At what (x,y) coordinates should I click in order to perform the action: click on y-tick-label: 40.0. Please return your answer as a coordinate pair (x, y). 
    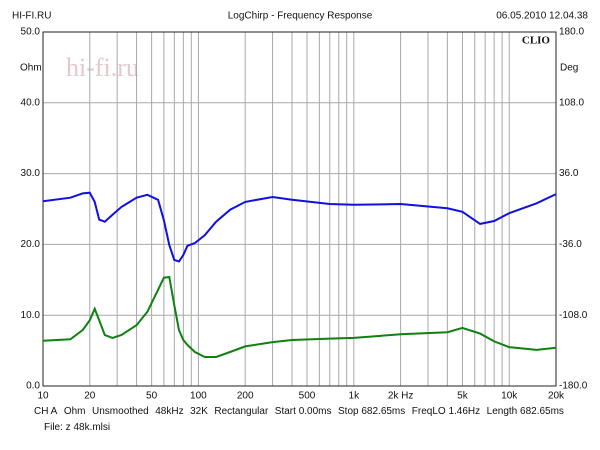
    Looking at the image, I should click on (31, 102).